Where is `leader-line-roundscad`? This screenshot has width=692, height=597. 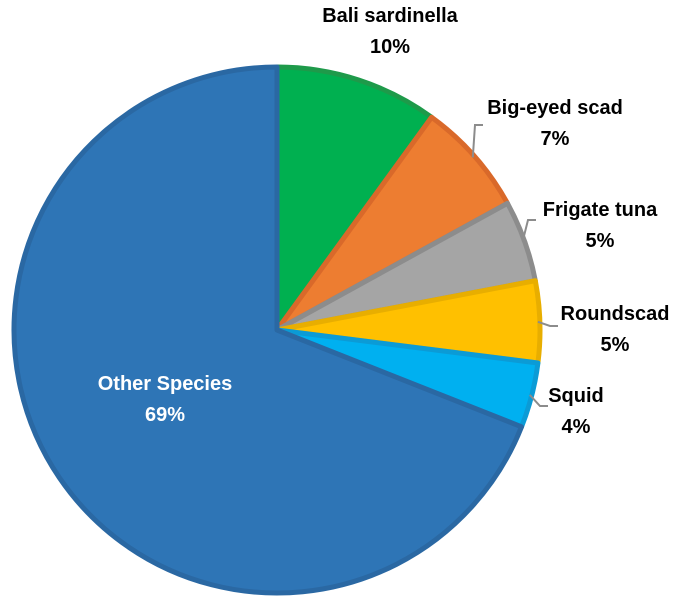 leader-line-roundscad is located at coordinates (547, 323).